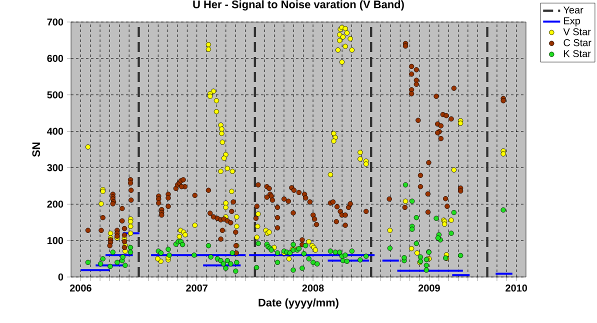  I want to click on y-tick-label: 300, so click(55, 168).